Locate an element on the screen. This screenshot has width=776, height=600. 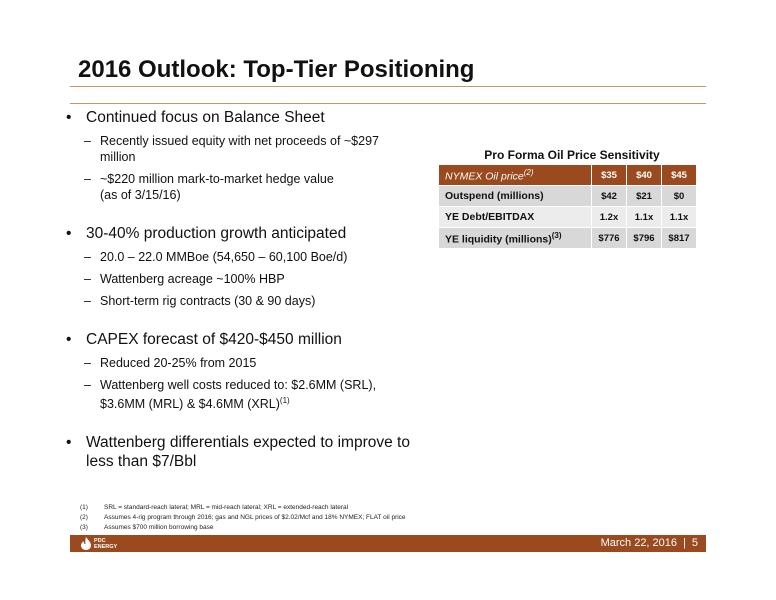
bullet-text: Continued focus on Balance Sheet is located at coordinates (205, 117).